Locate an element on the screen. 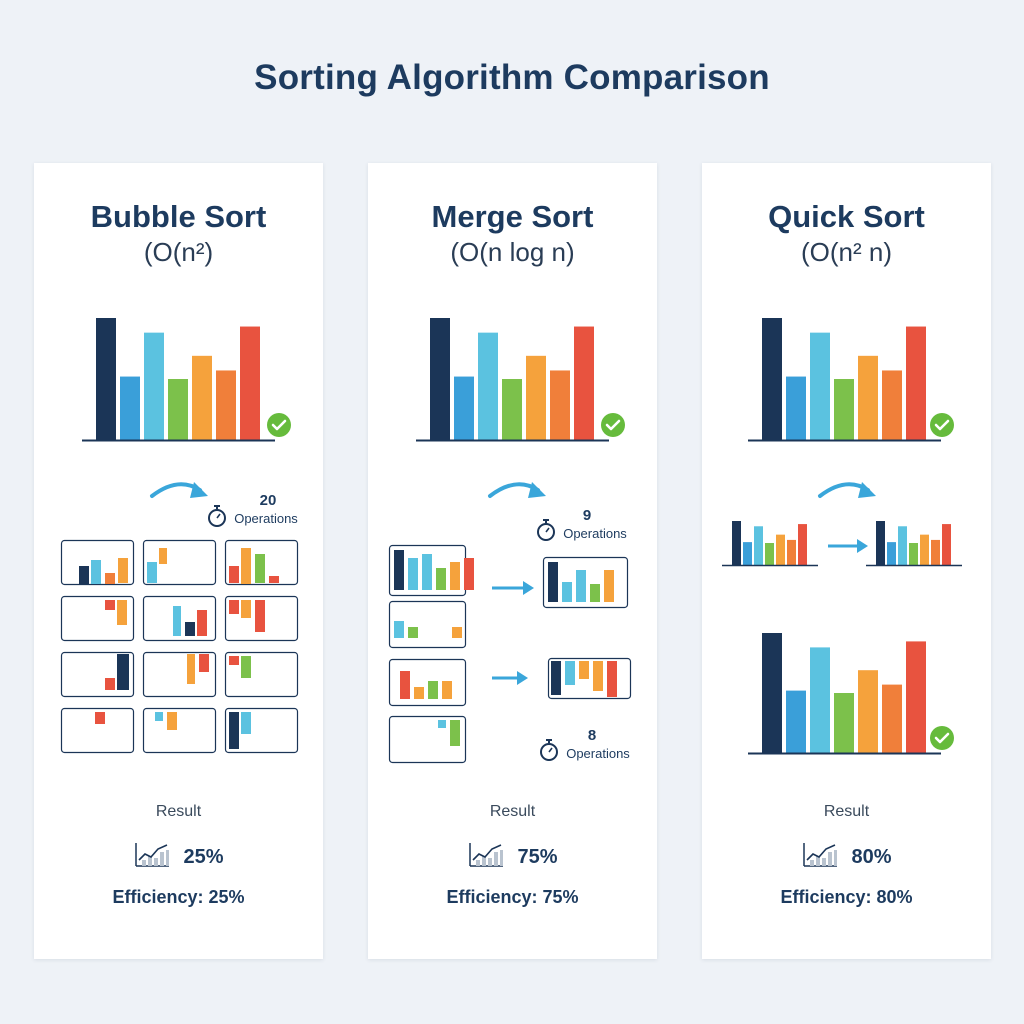 Image resolution: width=1024 pixels, height=1024 pixels. operations-counter: 8 Operations is located at coordinates (598, 744).